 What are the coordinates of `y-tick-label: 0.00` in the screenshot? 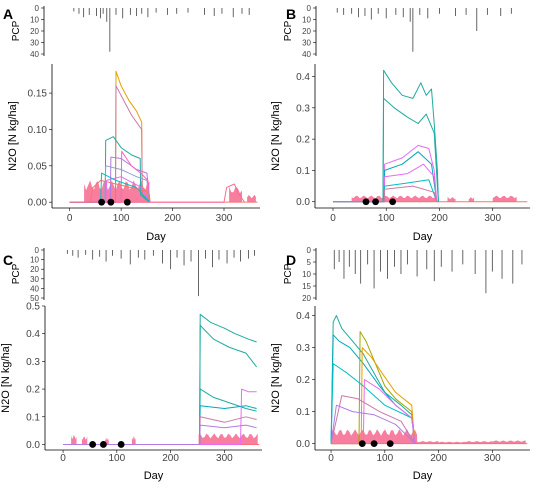 It's located at (38, 203).